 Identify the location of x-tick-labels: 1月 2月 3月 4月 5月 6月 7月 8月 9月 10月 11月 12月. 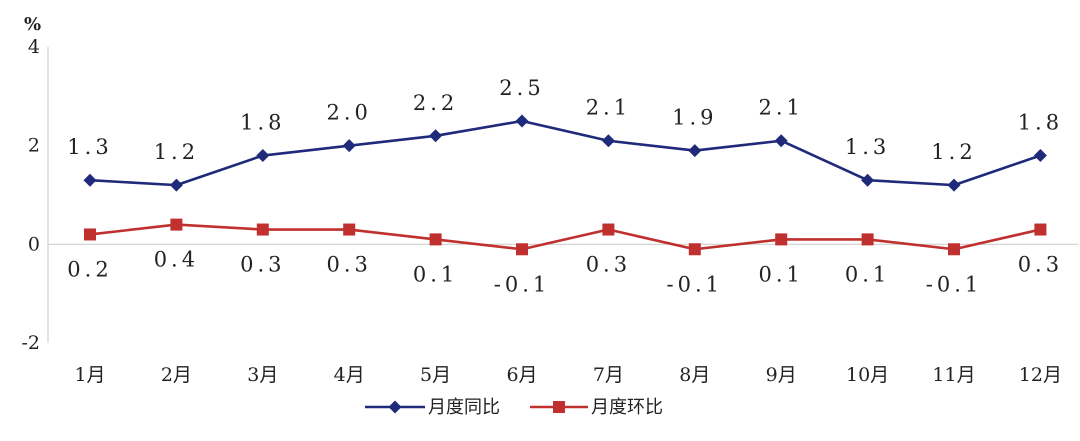
(568, 375).